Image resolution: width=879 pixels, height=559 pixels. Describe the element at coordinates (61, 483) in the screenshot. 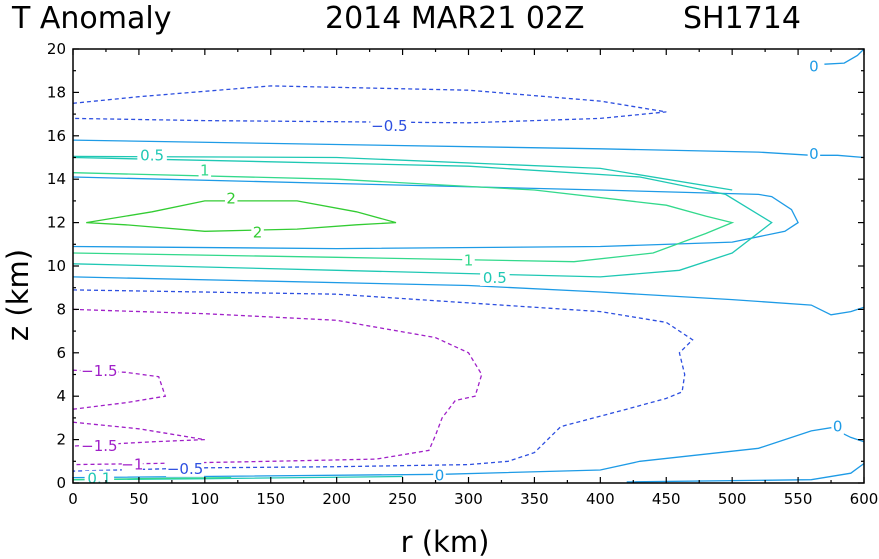

I see `y-tick-label-0: 0` at that location.